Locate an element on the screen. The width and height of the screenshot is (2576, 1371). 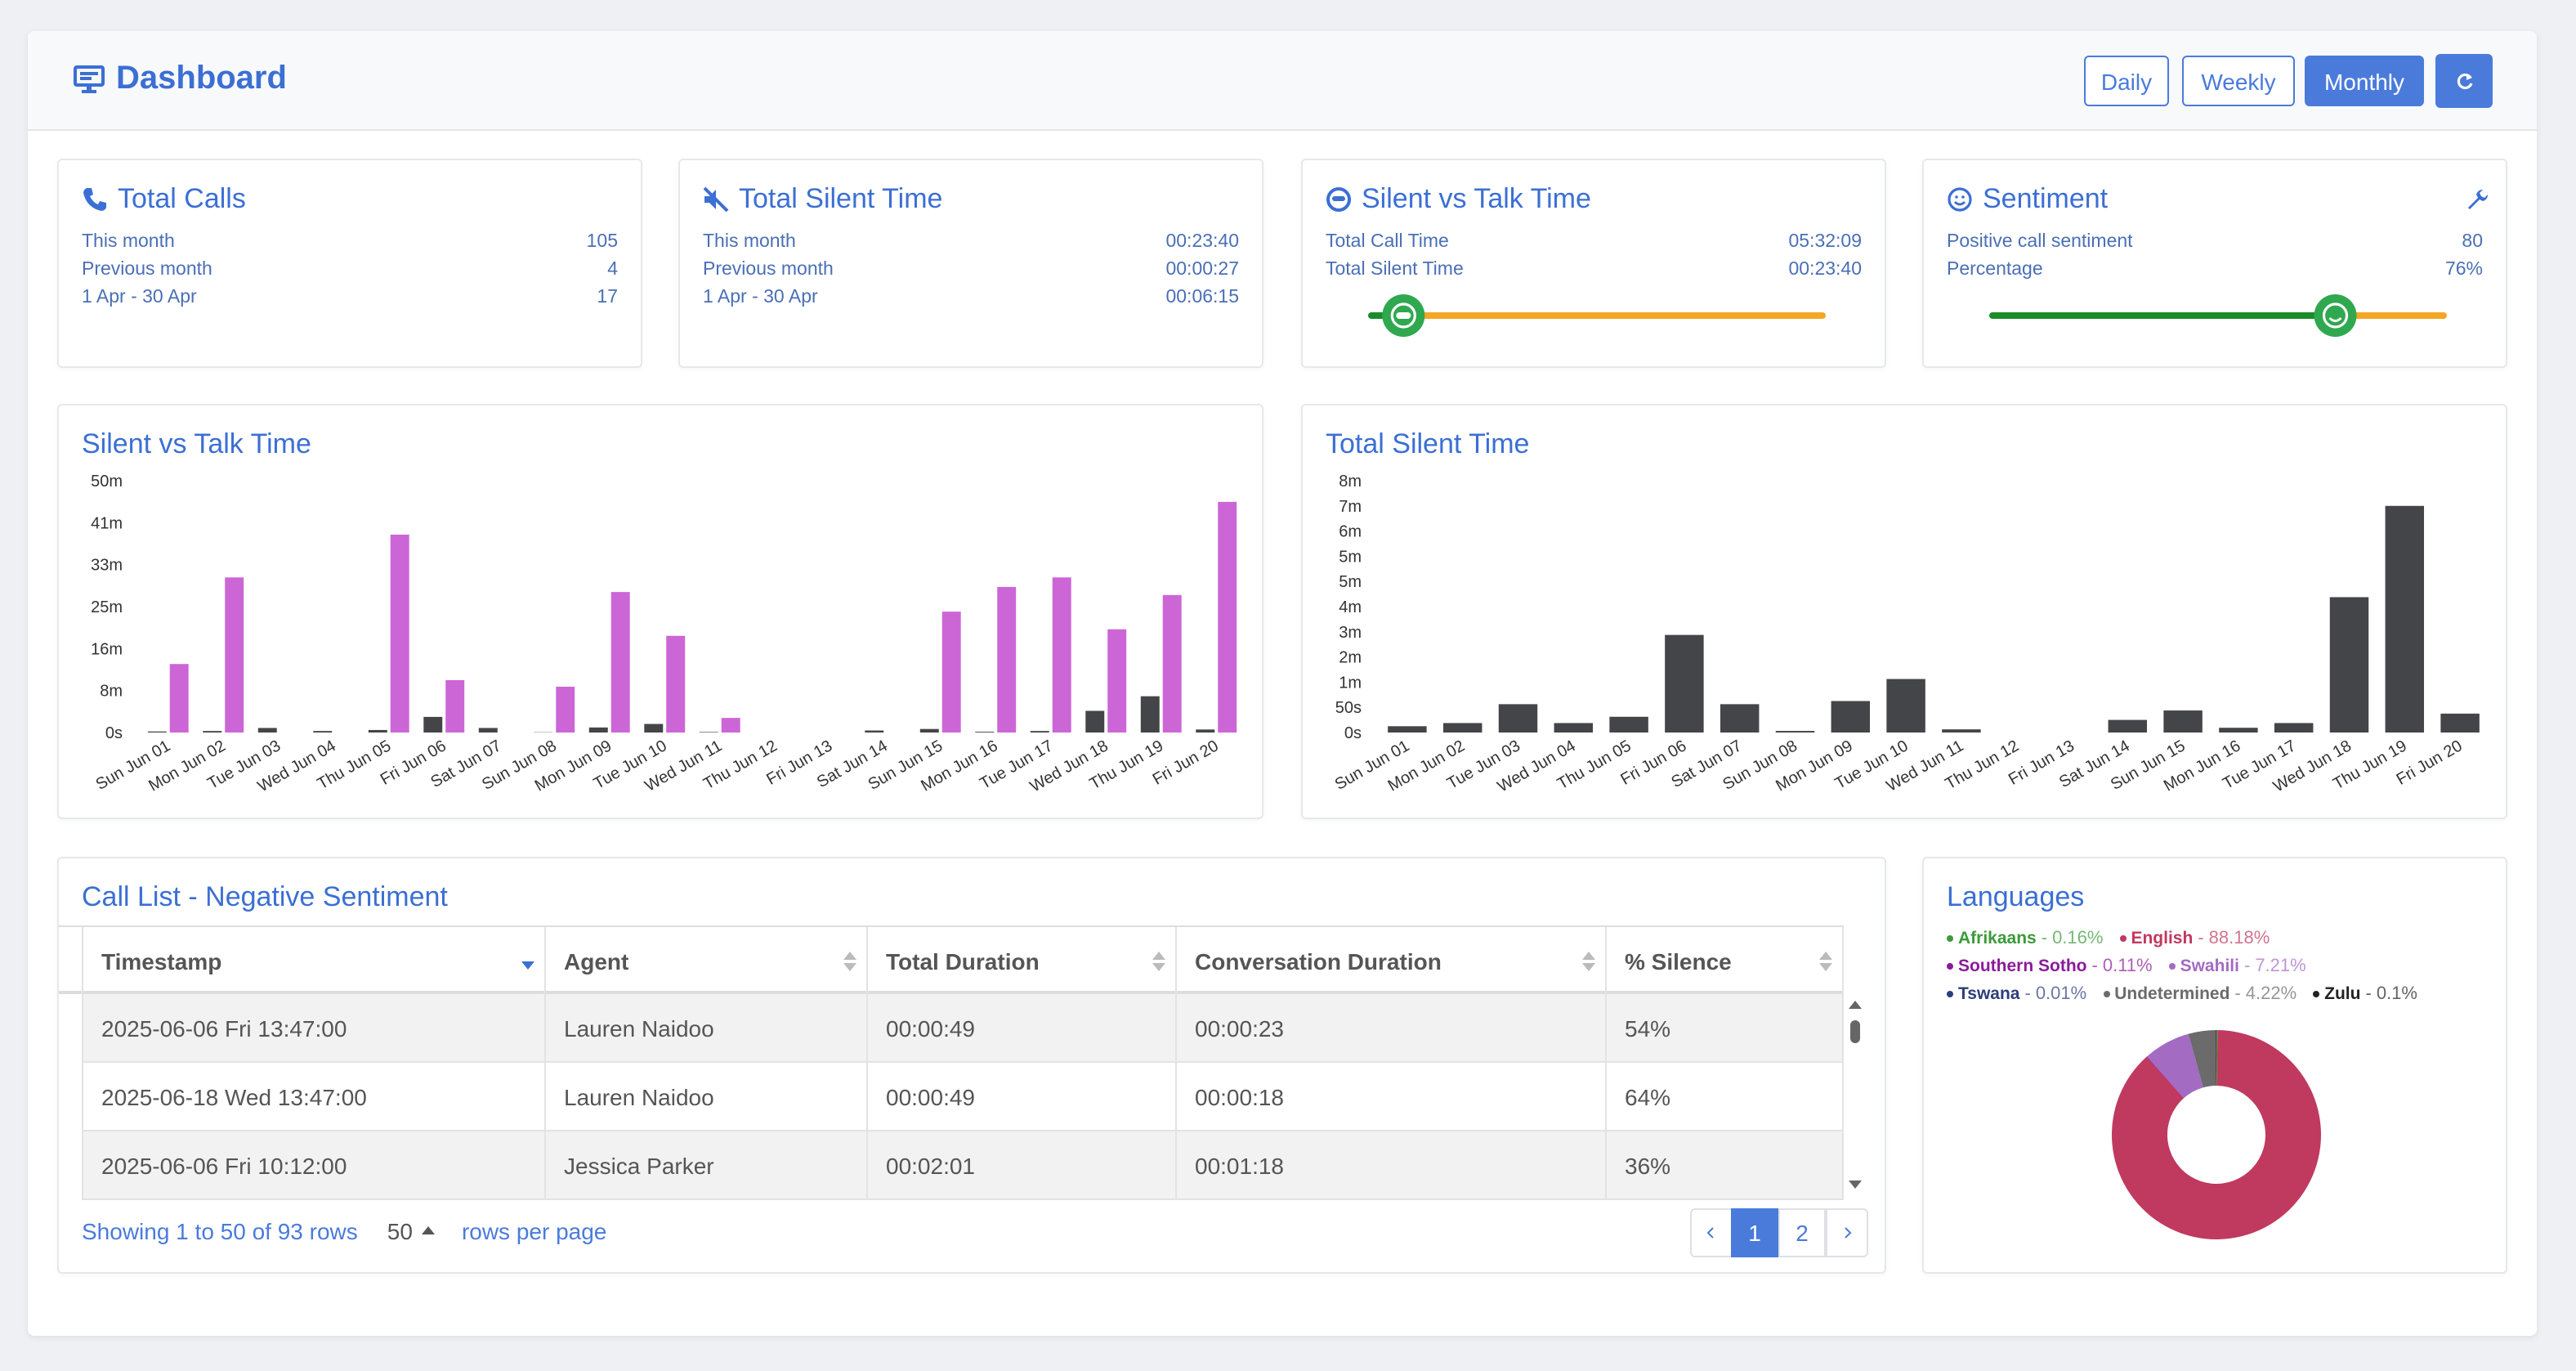
card-title: Total Silent Time is located at coordinates (822, 199).